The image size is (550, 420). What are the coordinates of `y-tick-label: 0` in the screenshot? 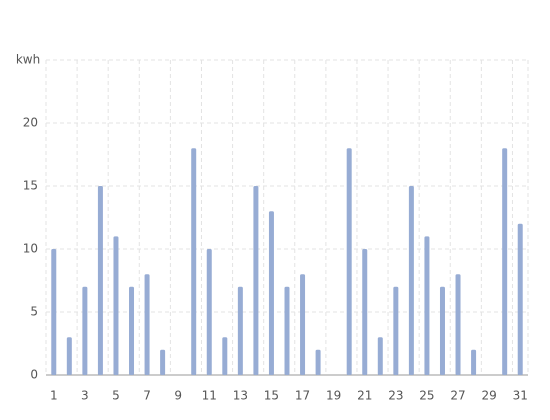 It's located at (34, 375).